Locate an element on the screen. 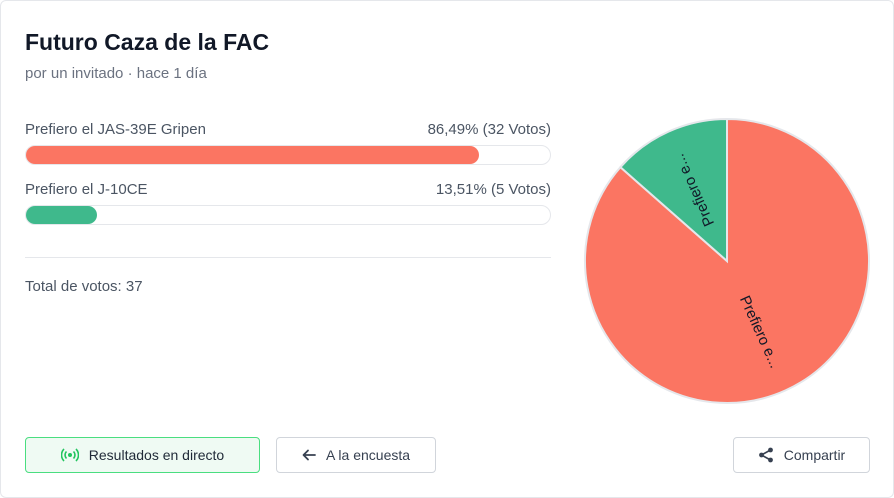 This screenshot has height=498, width=894. arrow-left-icon is located at coordinates (309, 455).